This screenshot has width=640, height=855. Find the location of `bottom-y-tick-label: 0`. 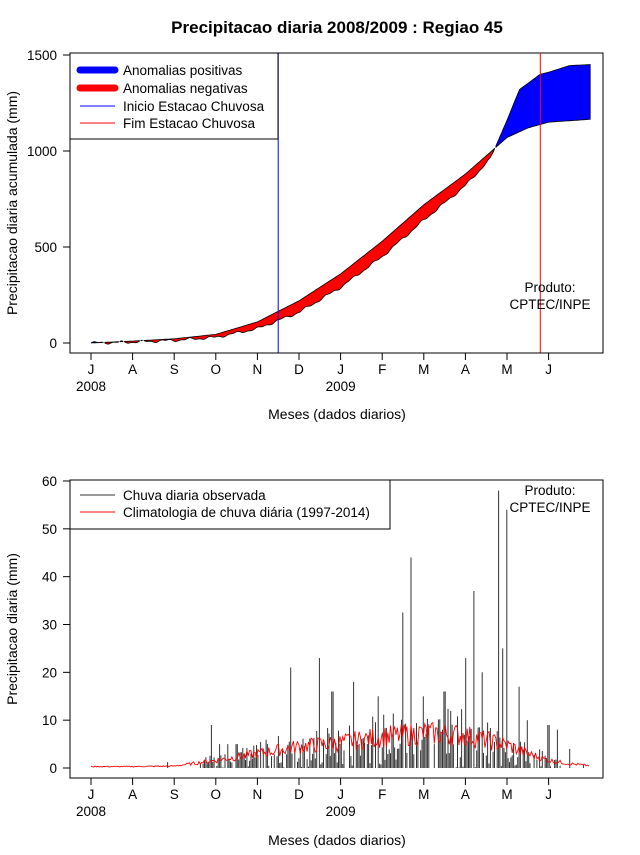

bottom-y-tick-label: 0 is located at coordinates (53, 768).